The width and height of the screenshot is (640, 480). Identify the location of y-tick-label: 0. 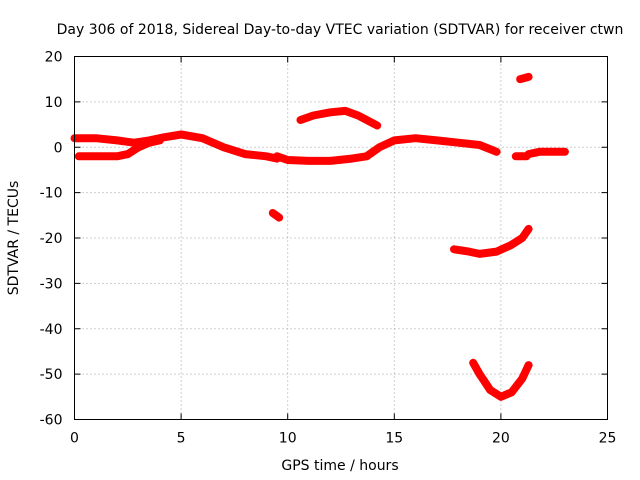
(58, 148).